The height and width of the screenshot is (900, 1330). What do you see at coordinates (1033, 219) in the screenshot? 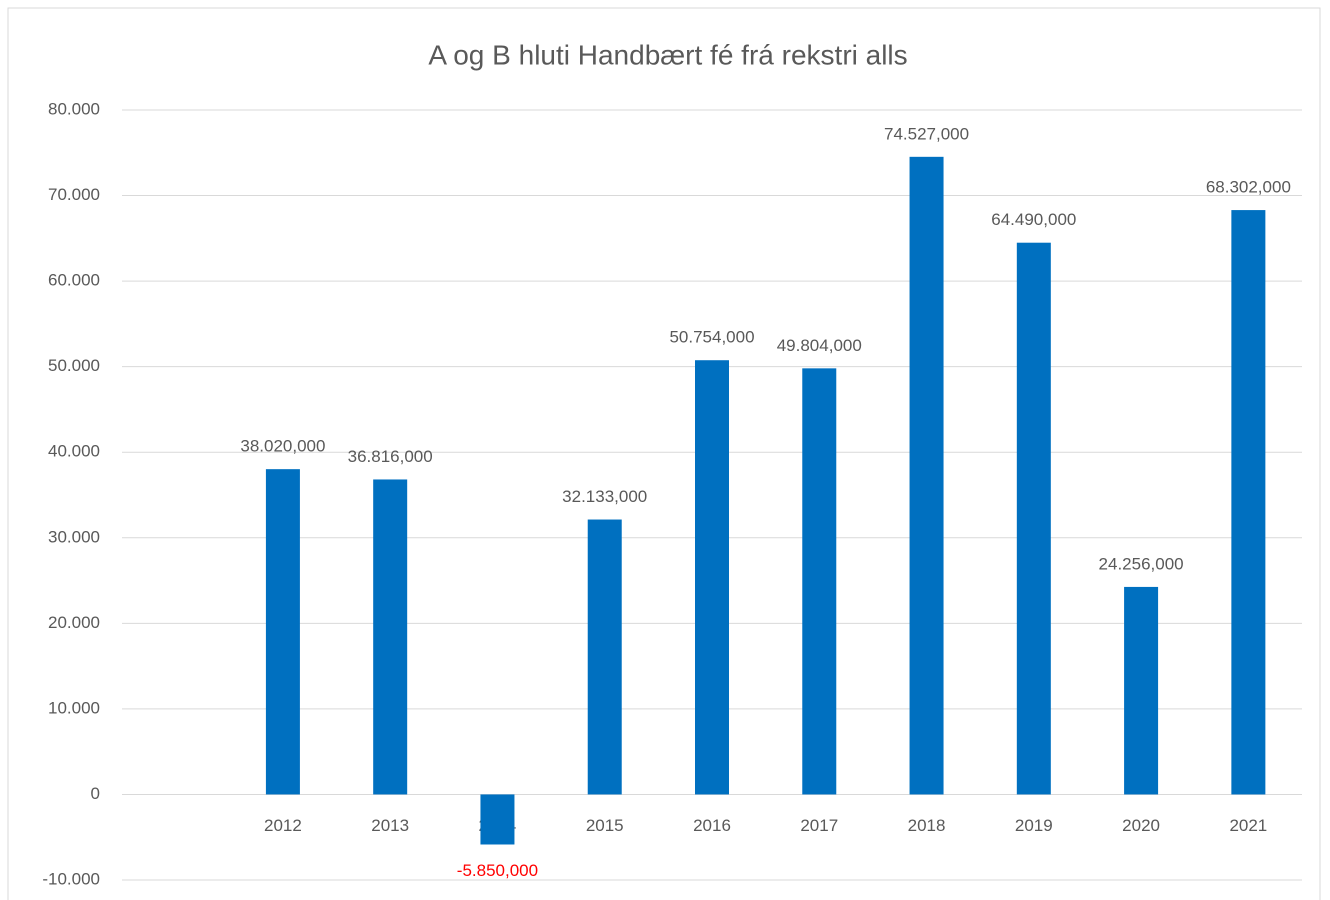
I see `data-label: 64.490,000` at bounding box center [1033, 219].